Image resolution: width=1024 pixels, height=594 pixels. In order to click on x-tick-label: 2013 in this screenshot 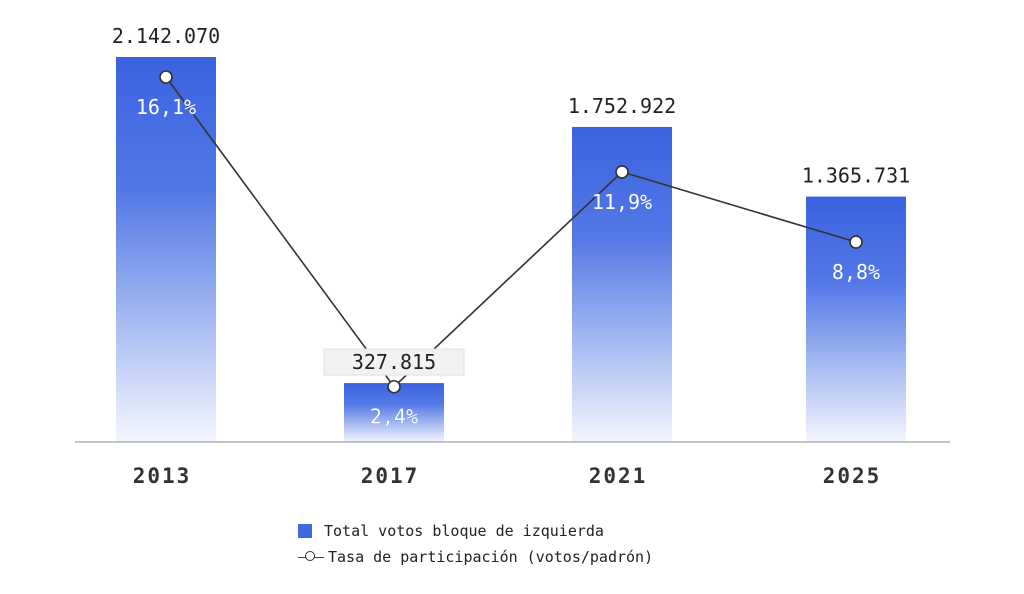, I will do `click(162, 476)`.